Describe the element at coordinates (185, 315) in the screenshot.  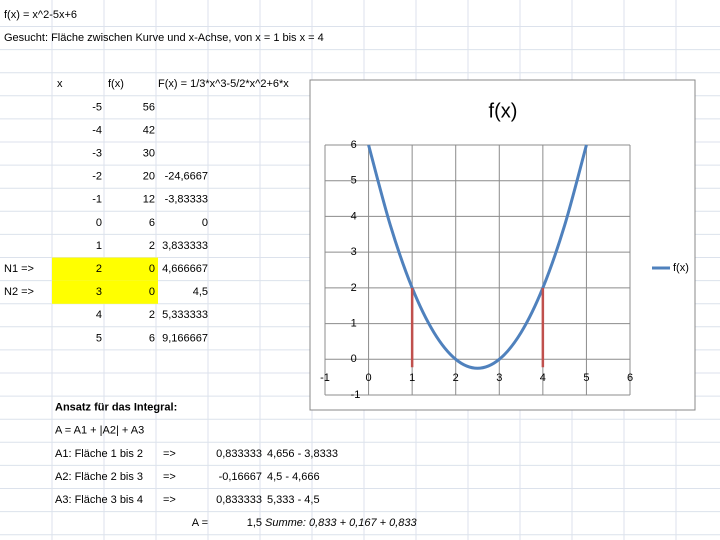
I see `Fx-cell: 5,333333` at that location.